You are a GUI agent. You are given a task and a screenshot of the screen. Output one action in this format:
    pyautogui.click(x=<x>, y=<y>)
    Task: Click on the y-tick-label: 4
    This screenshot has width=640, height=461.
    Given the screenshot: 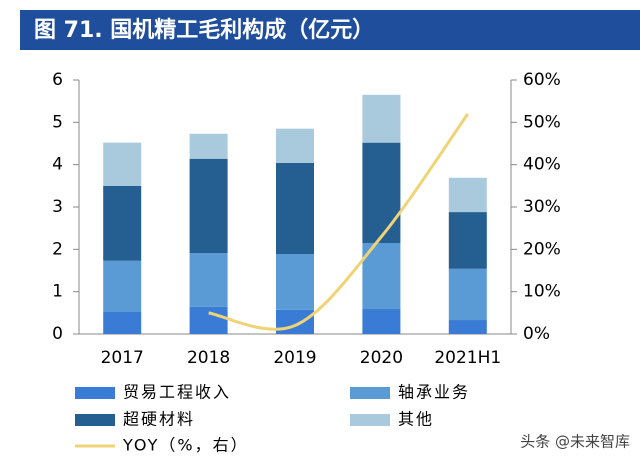 What is the action you would take?
    pyautogui.click(x=57, y=165)
    